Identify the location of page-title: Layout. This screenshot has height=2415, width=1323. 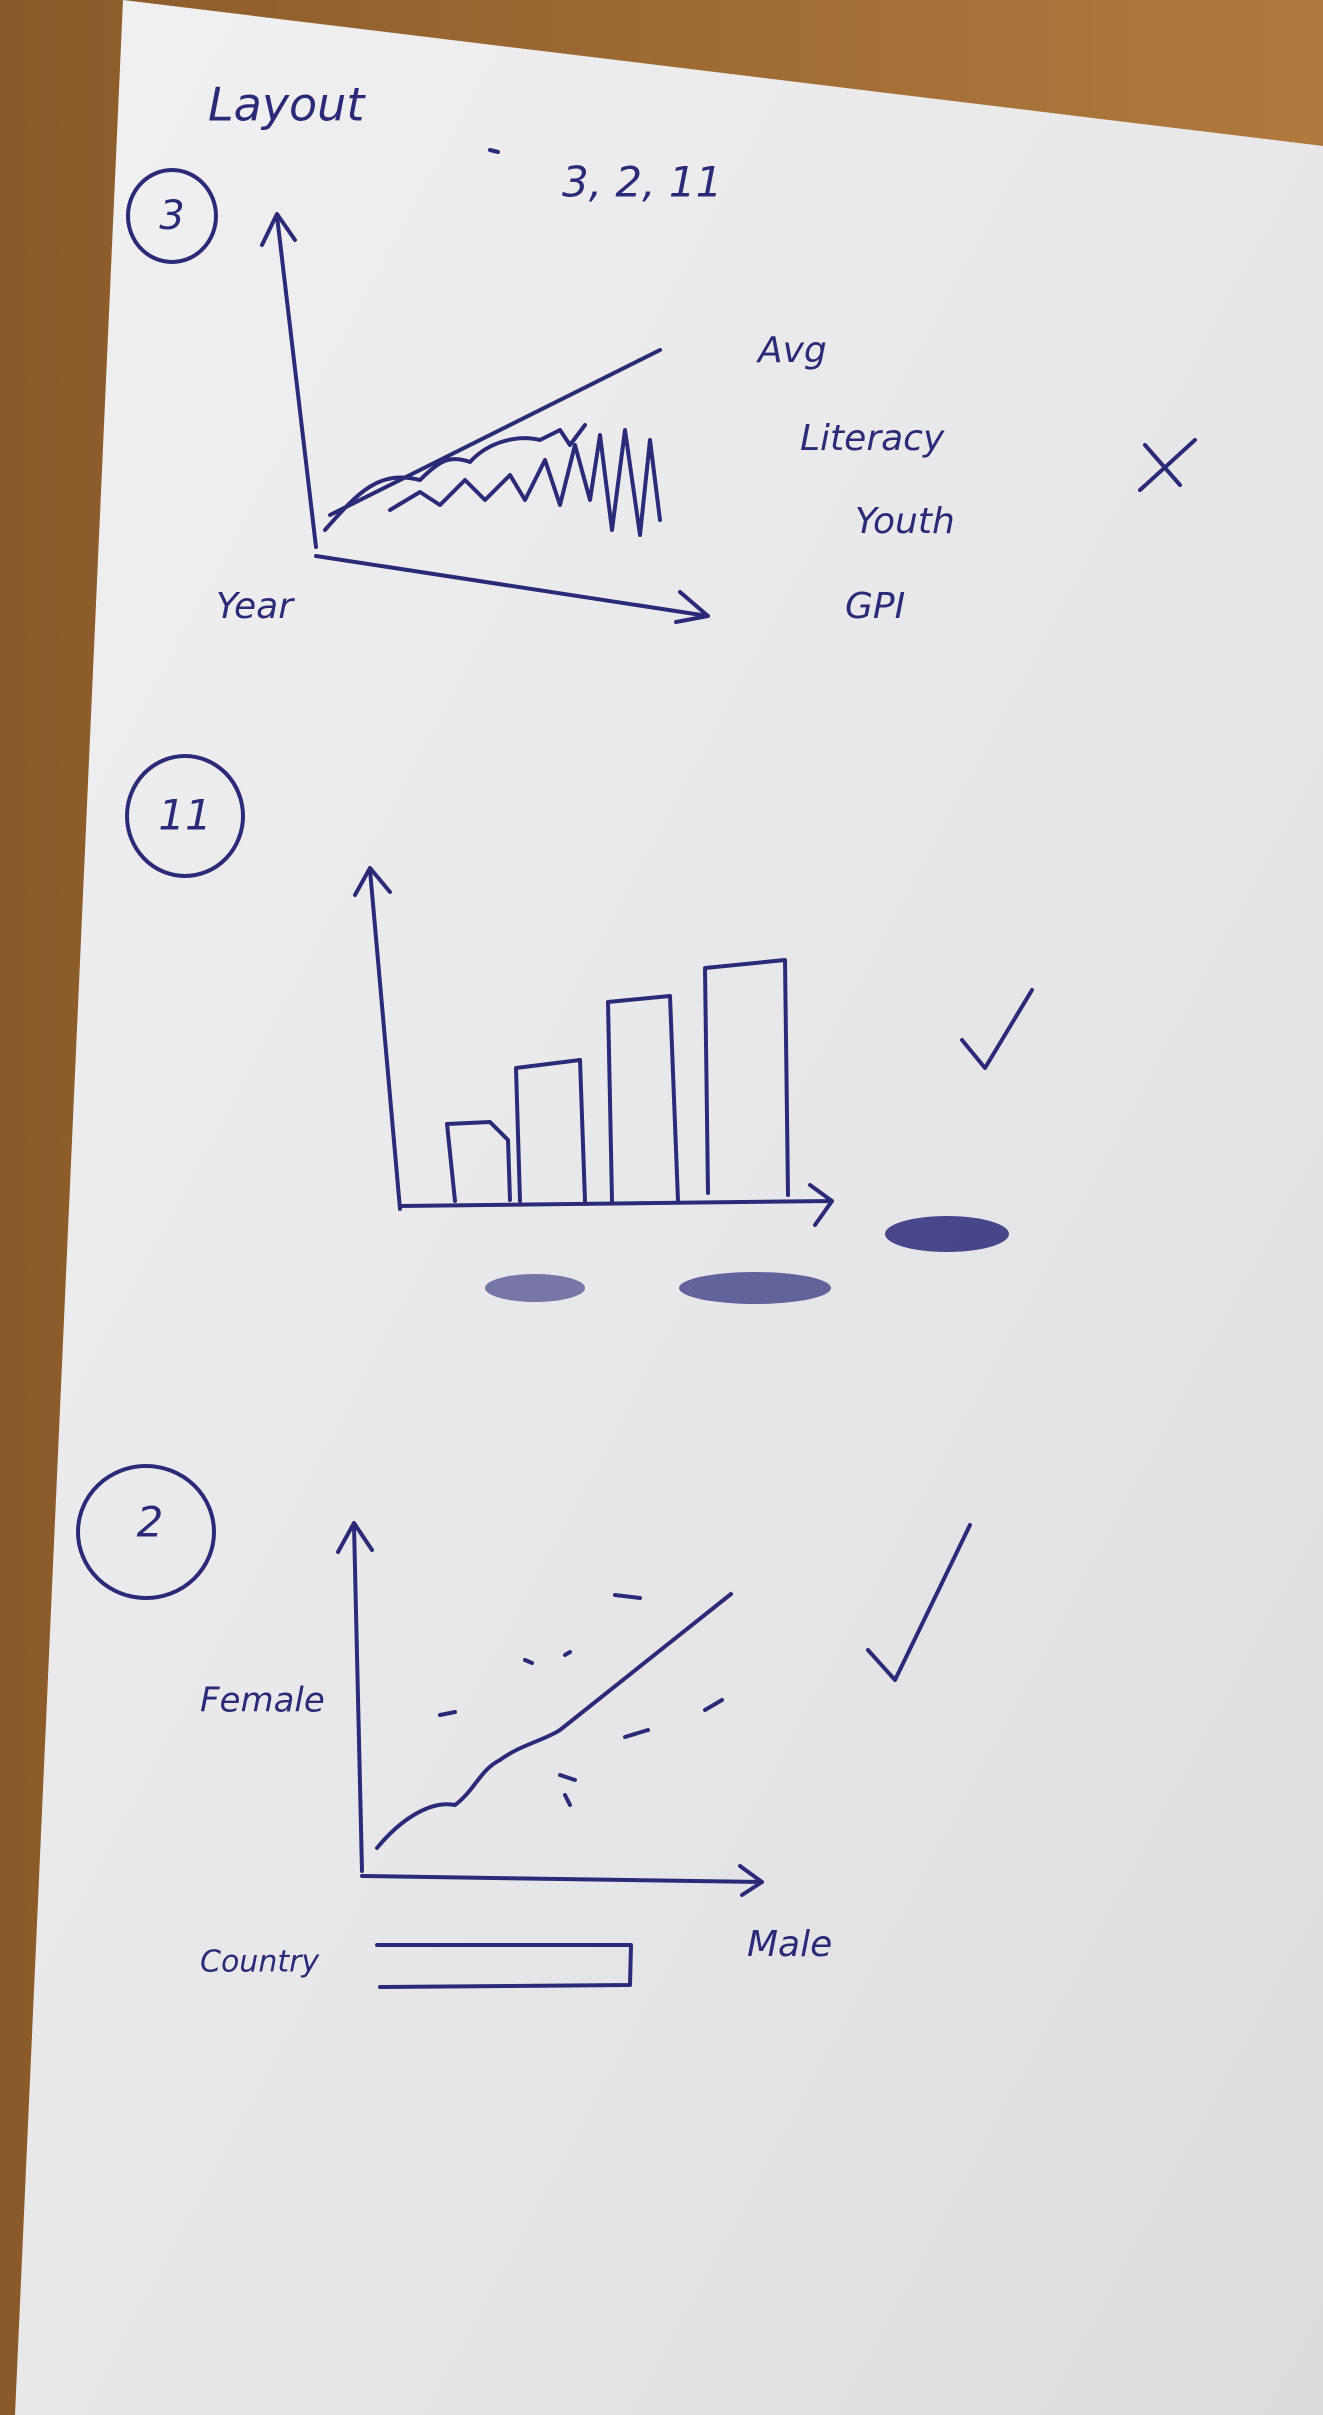
(287, 105).